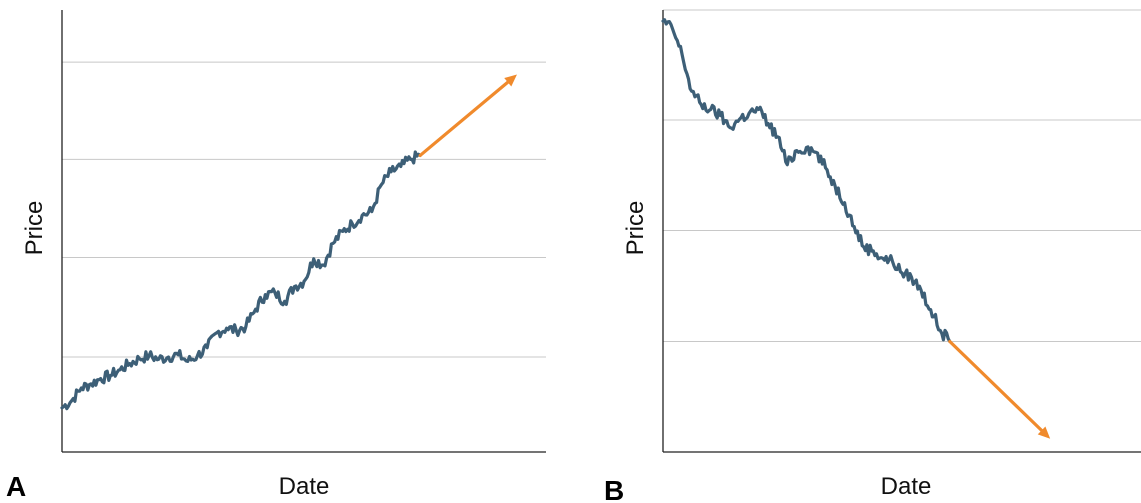 The image size is (1141, 503). Describe the element at coordinates (906, 486) in the screenshot. I see `x-axis-label-b: Date` at that location.